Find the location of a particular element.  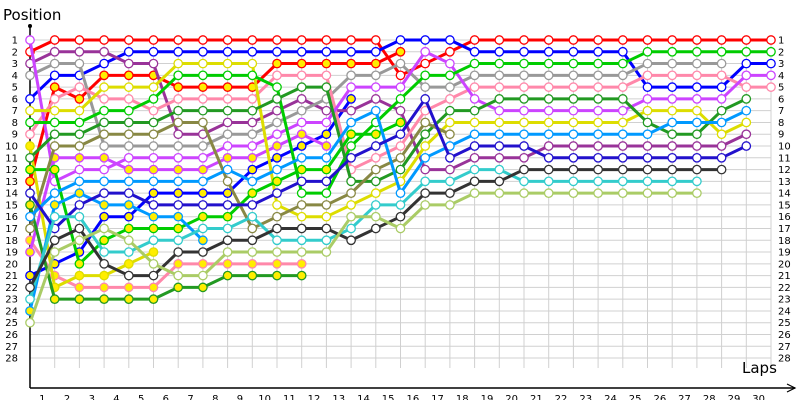

y-axis-arrow is located at coordinates (30, 26).